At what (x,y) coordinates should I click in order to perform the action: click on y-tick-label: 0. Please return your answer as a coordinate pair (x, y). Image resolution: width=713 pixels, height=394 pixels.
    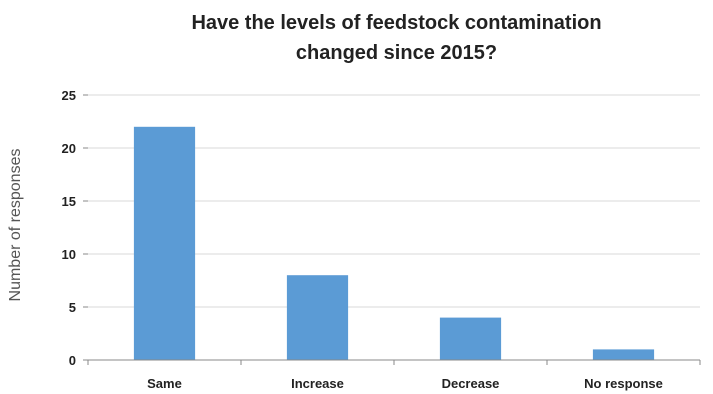
    Looking at the image, I should click on (72, 360).